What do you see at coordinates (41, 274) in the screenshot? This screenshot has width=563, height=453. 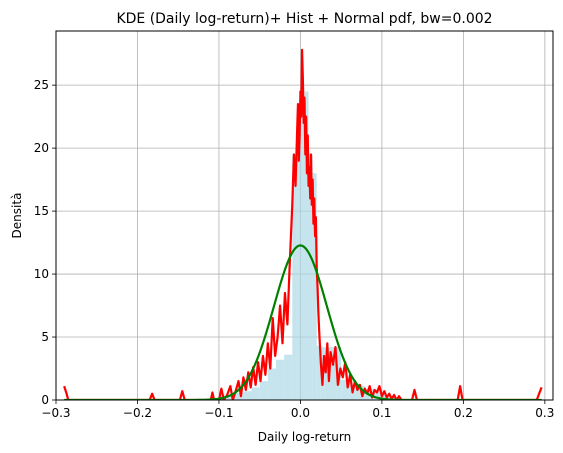 I see `y-tick-label: 10` at bounding box center [41, 274].